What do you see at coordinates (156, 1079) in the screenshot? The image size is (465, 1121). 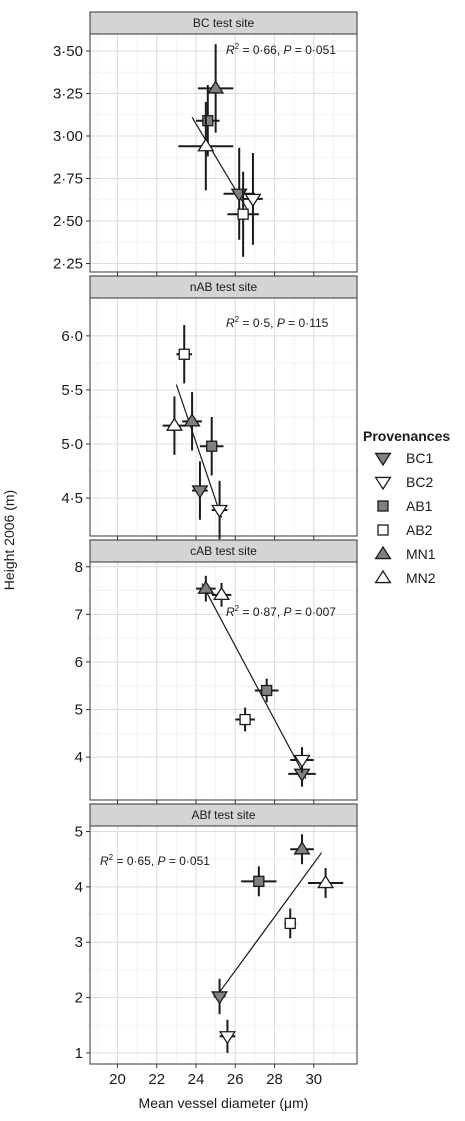 I see `x-tick-label: 22` at bounding box center [156, 1079].